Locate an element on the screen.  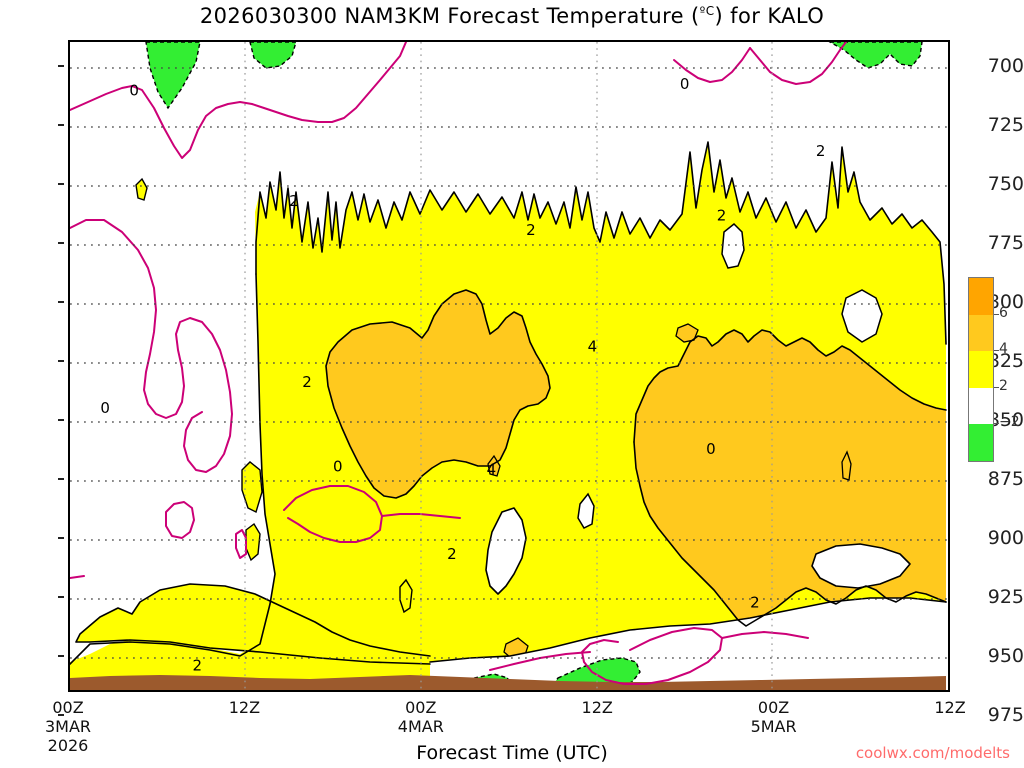
band-gold-left is located at coordinates (438, 394).